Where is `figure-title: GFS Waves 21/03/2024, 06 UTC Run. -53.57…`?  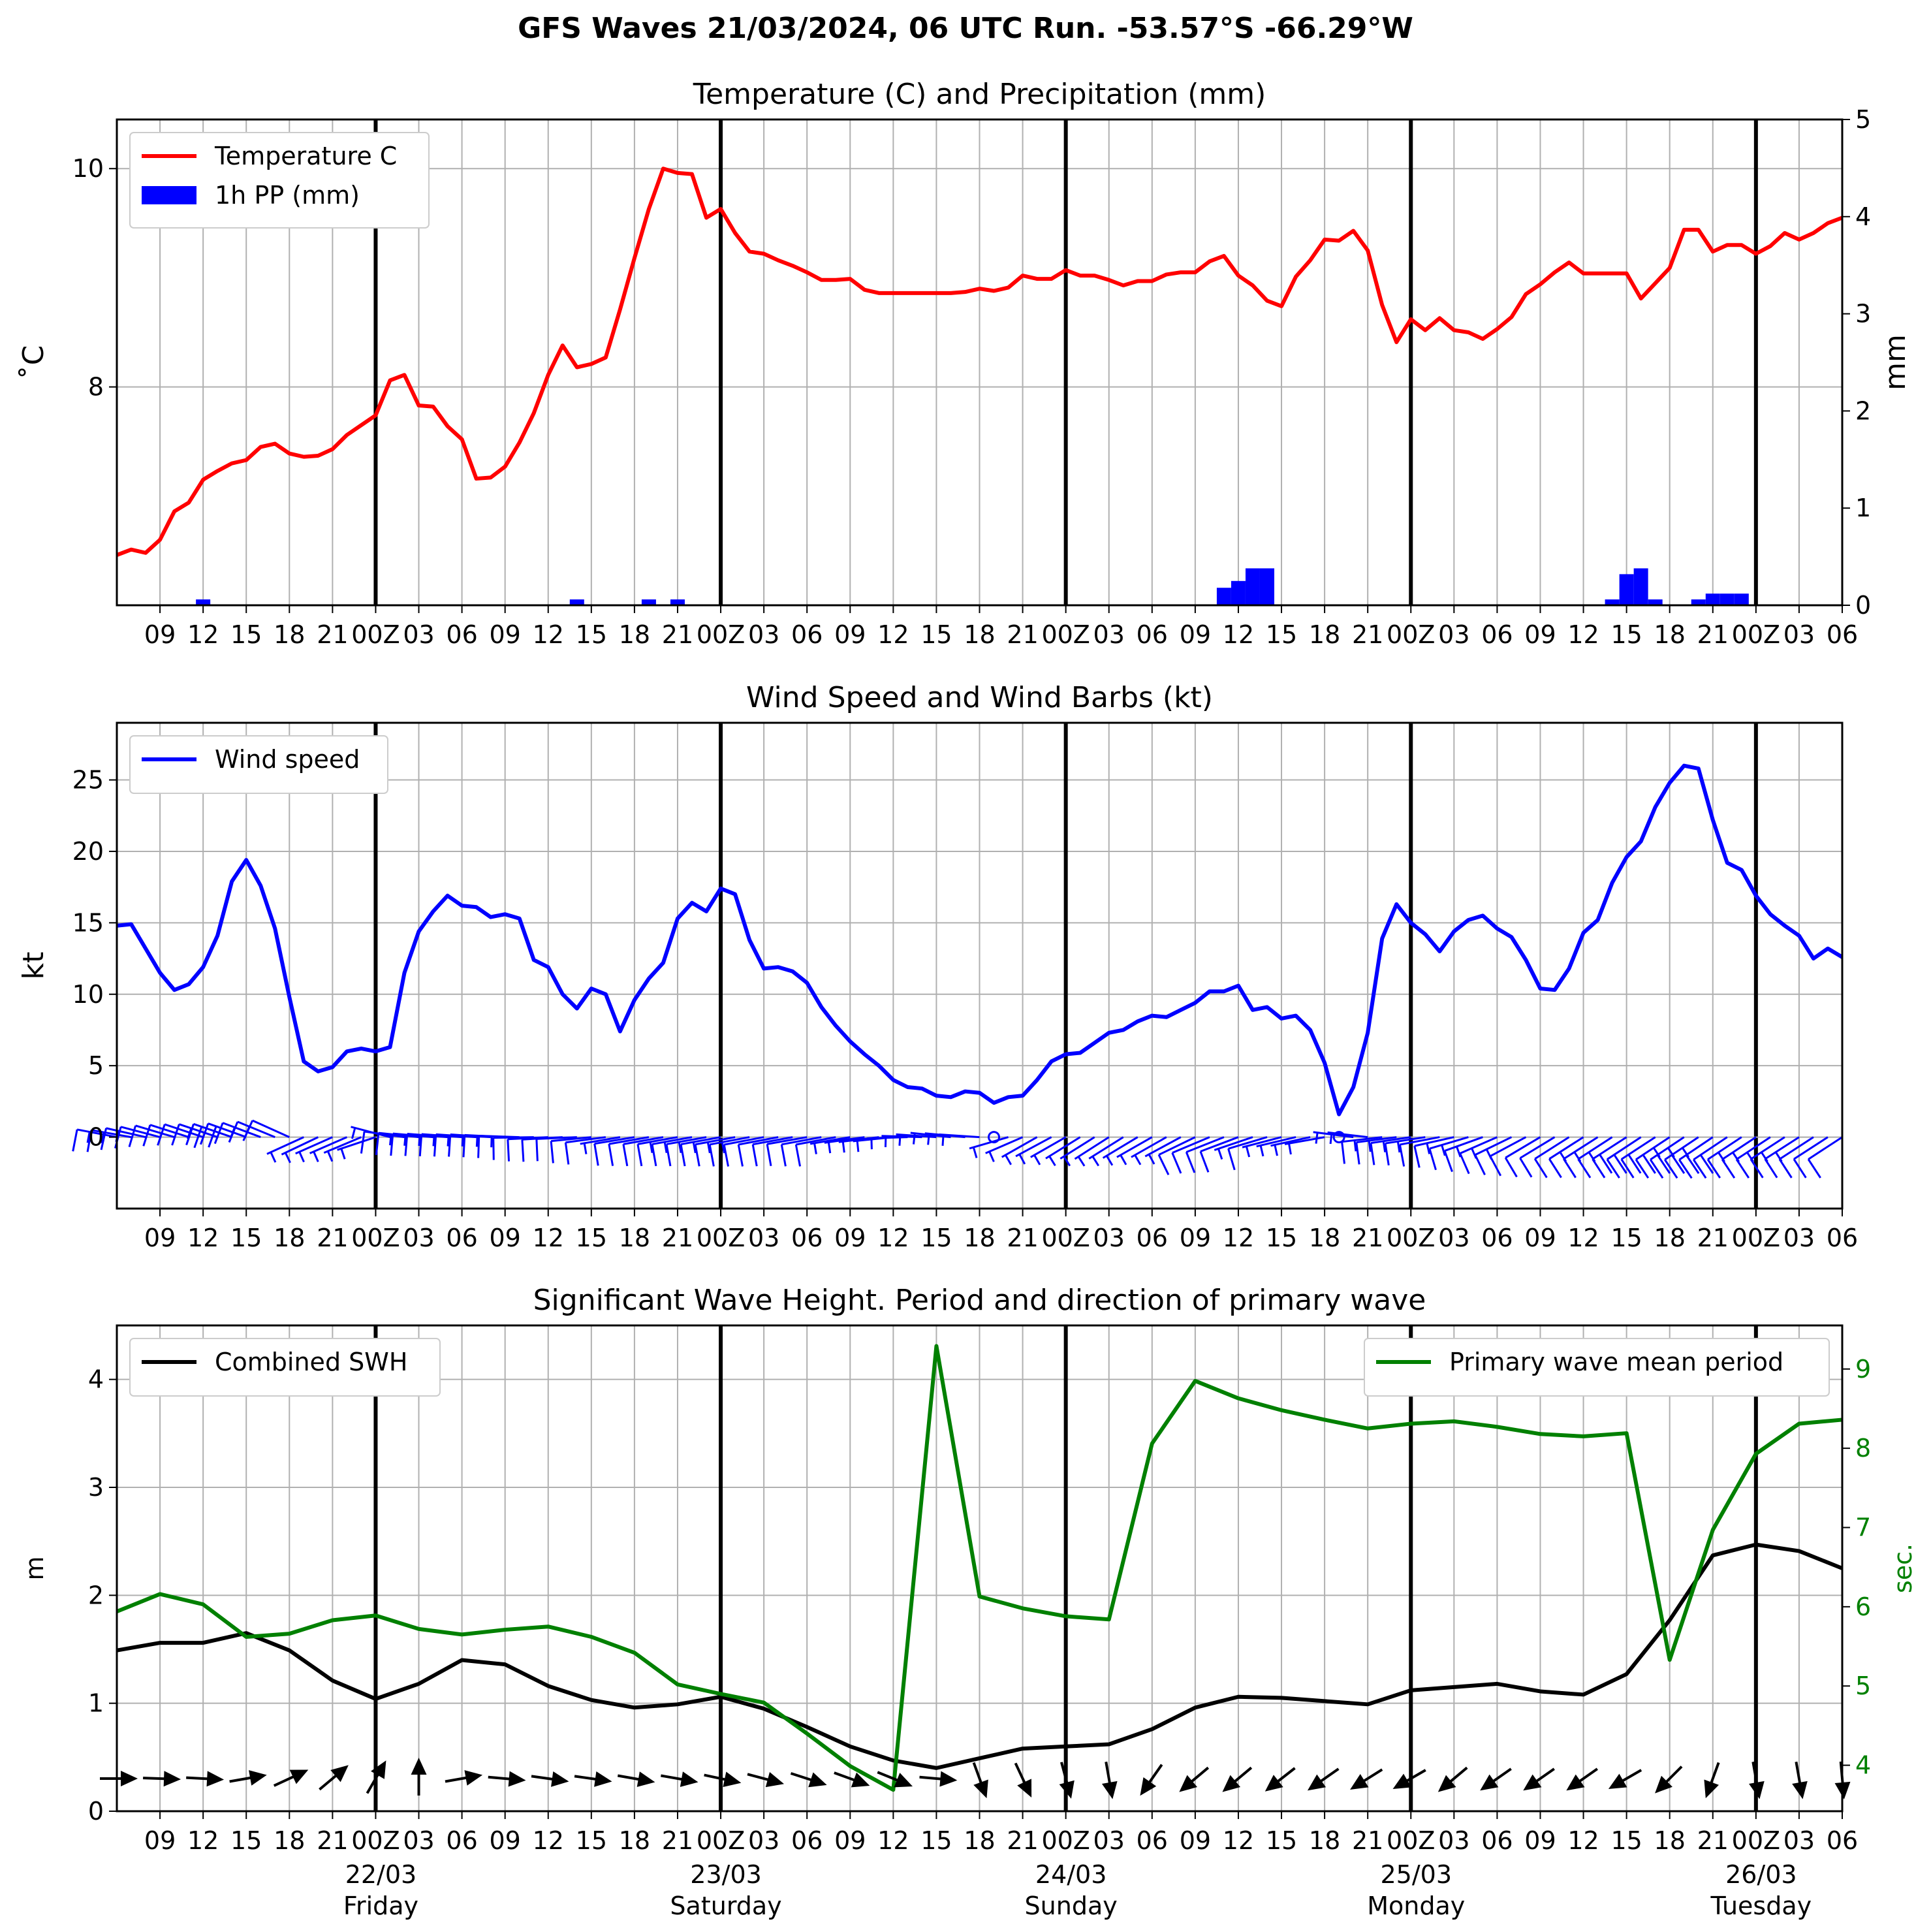
figure-title: GFS Waves 21/03/2024, 06 UTC Run. -53.57… is located at coordinates (965, 28).